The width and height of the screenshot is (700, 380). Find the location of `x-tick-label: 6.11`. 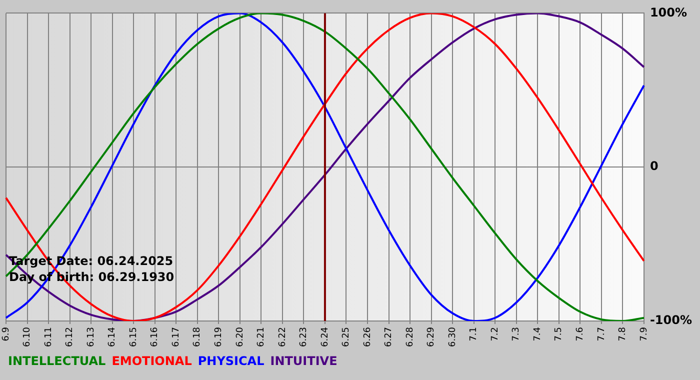

x-tick-label: 6.11 is located at coordinates (49, 337).